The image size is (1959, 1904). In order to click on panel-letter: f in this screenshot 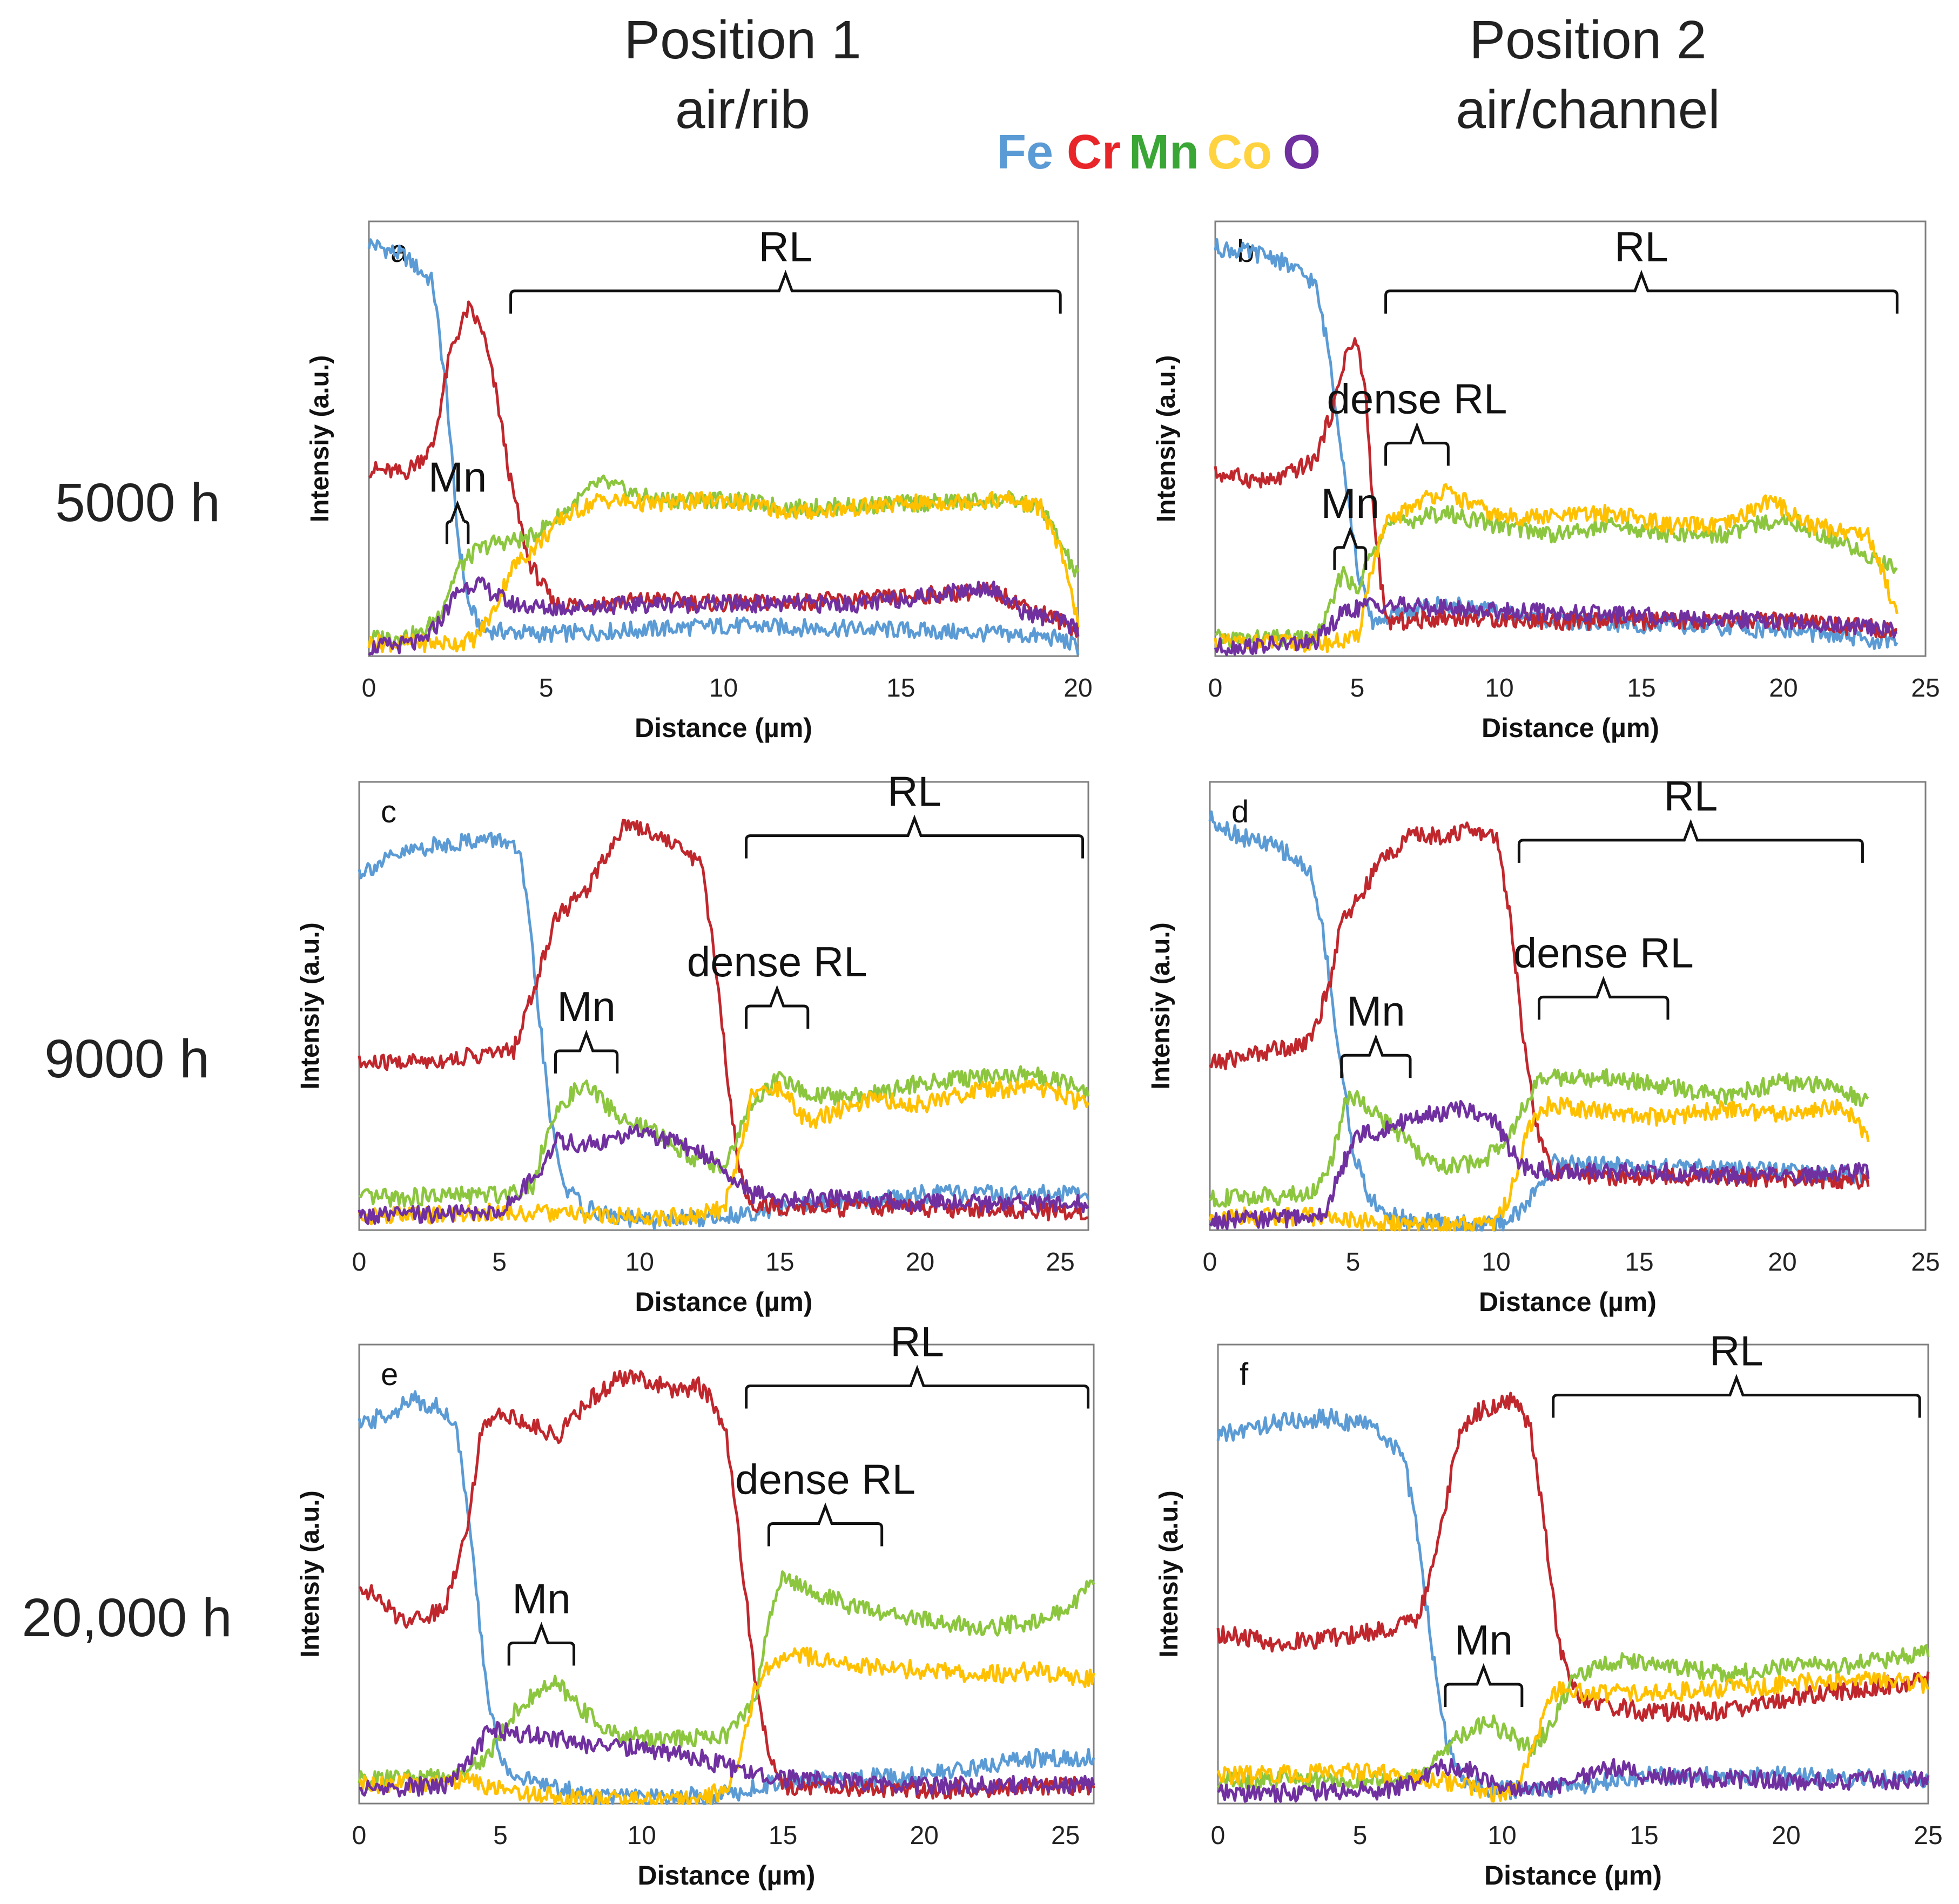, I will do `click(1244, 1374)`.